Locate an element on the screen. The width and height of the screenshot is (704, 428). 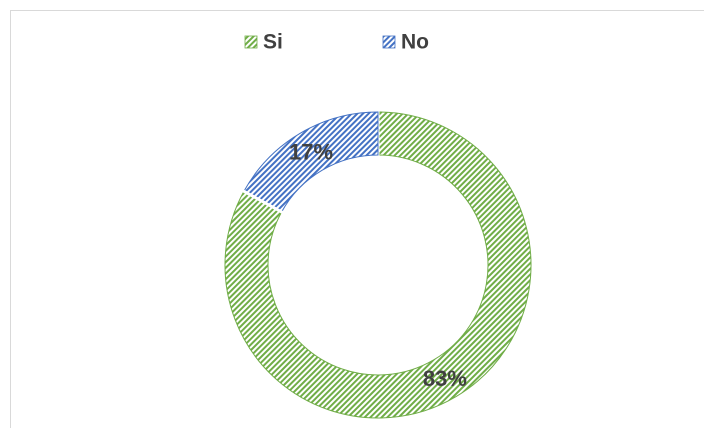
value-label: 83% is located at coordinates (445, 378).